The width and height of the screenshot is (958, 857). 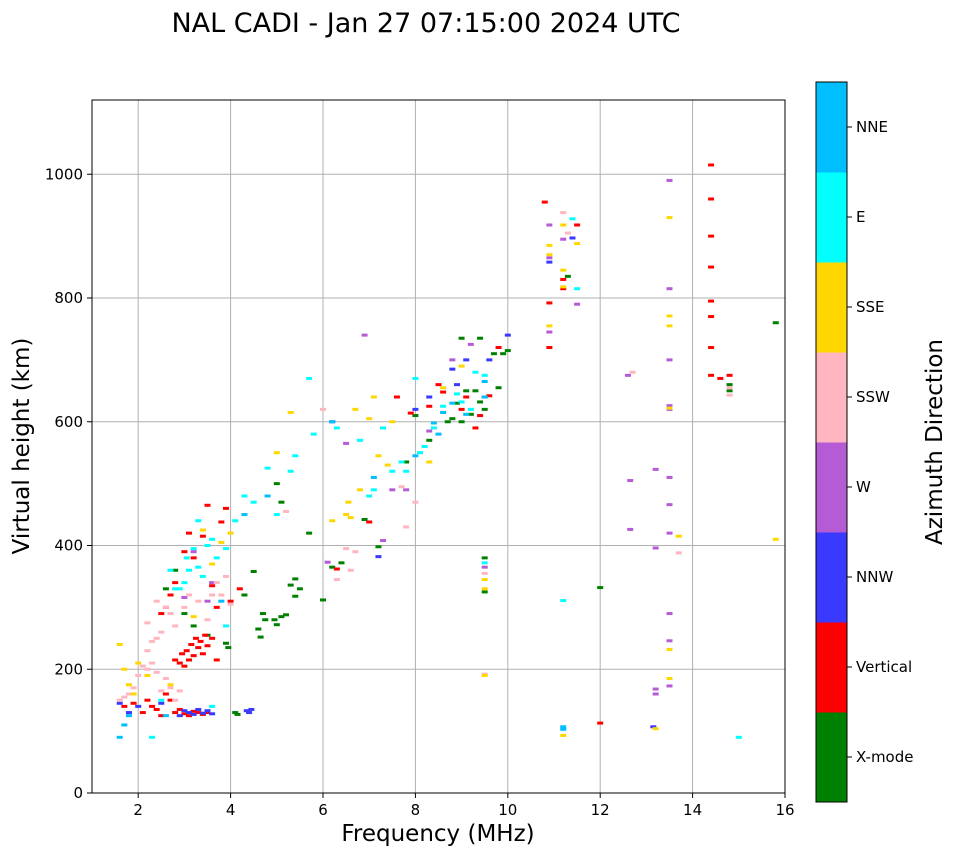 What do you see at coordinates (64, 174) in the screenshot?
I see `y-tick-label: 1000` at bounding box center [64, 174].